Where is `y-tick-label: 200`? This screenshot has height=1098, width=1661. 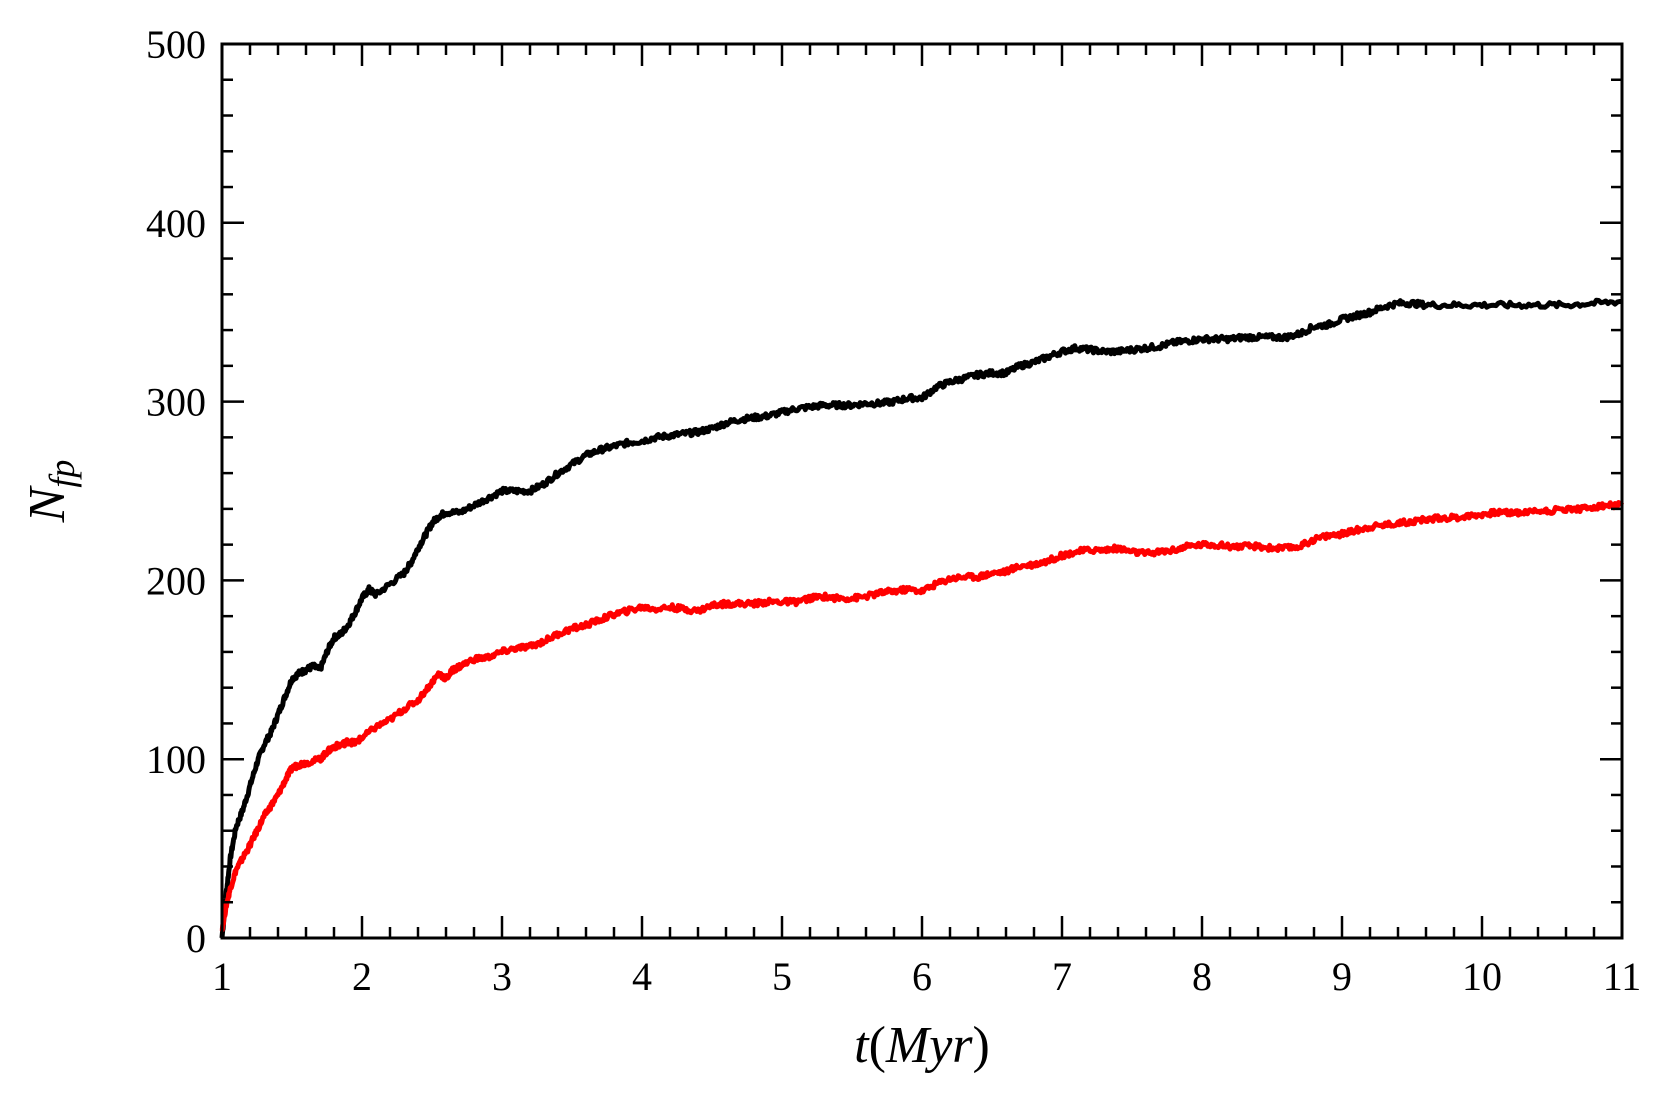 y-tick-label: 200 is located at coordinates (176, 580).